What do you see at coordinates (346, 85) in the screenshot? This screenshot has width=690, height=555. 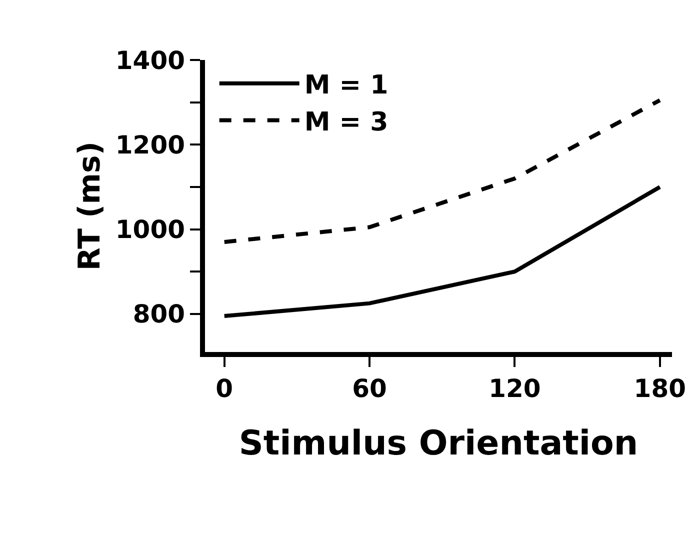 I see `legend-label: M = 1` at bounding box center [346, 85].